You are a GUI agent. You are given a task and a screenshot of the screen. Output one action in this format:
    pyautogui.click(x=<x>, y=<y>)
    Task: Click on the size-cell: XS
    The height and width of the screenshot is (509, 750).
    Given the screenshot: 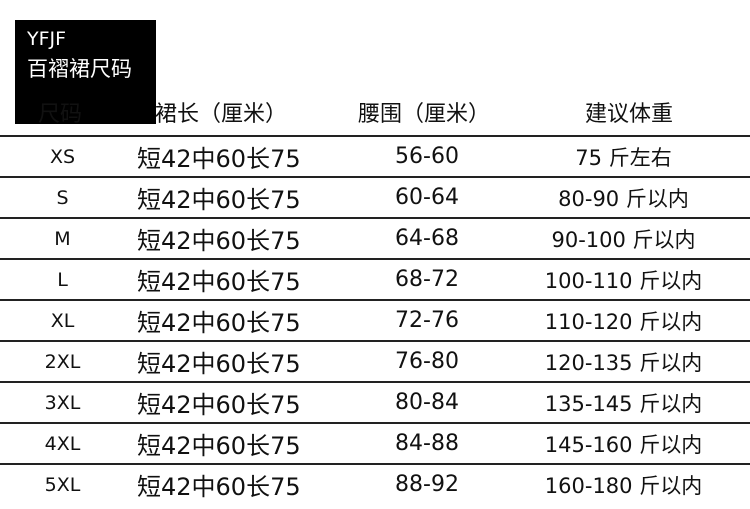 What is the action you would take?
    pyautogui.click(x=62, y=156)
    